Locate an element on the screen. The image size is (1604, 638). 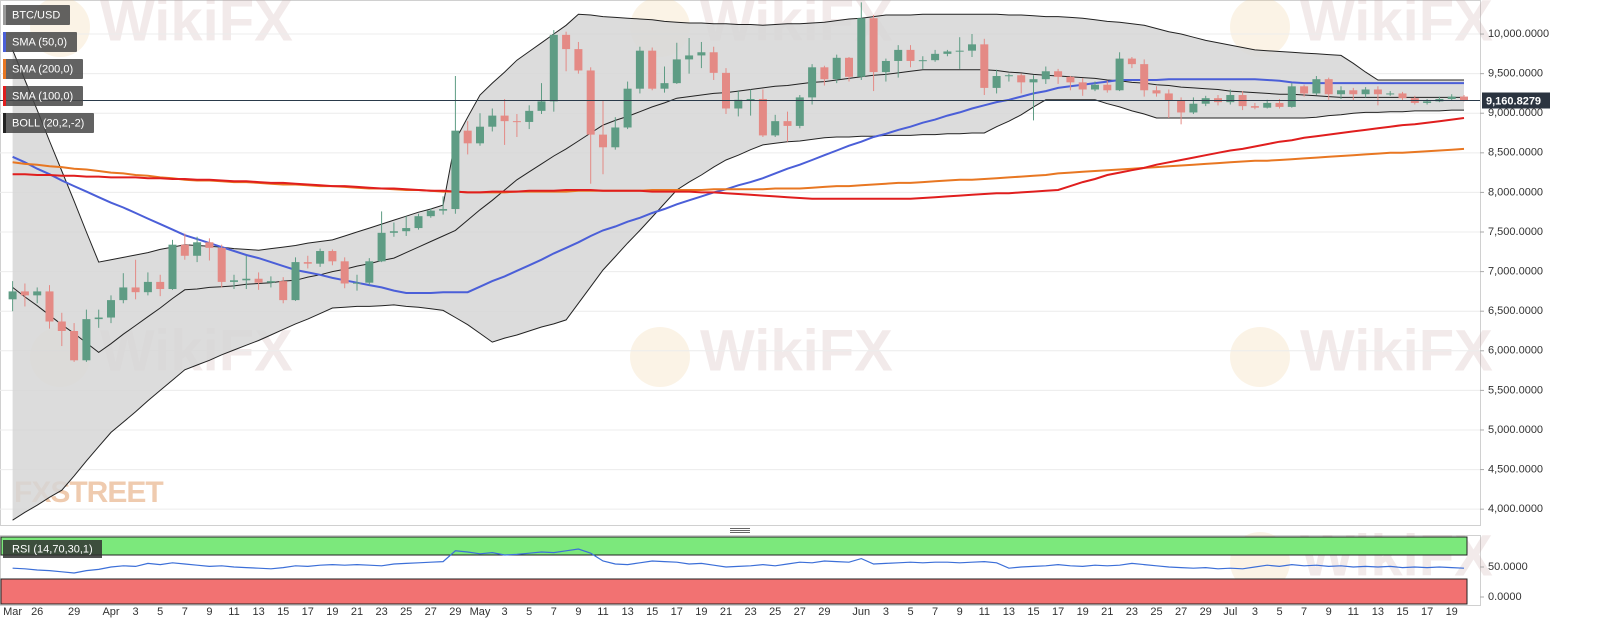
x-tick-label: 19 is located at coordinates (1452, 612).